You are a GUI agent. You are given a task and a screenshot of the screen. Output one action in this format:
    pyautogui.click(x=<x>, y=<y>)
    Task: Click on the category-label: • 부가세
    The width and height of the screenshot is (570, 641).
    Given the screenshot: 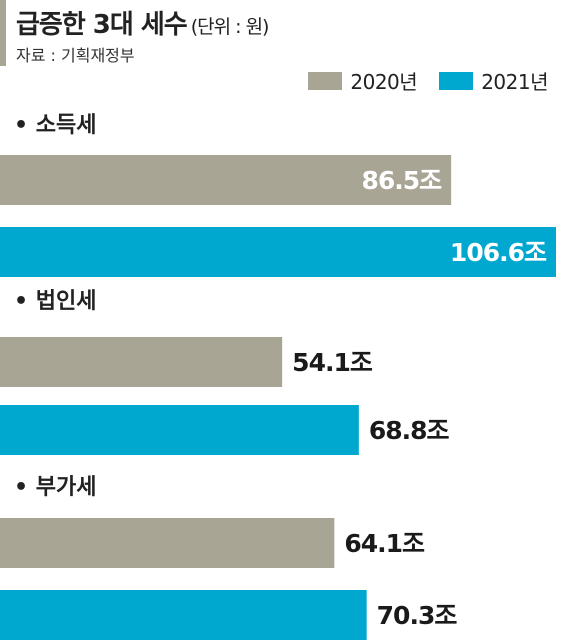 What is the action you would take?
    pyautogui.click(x=55, y=487)
    